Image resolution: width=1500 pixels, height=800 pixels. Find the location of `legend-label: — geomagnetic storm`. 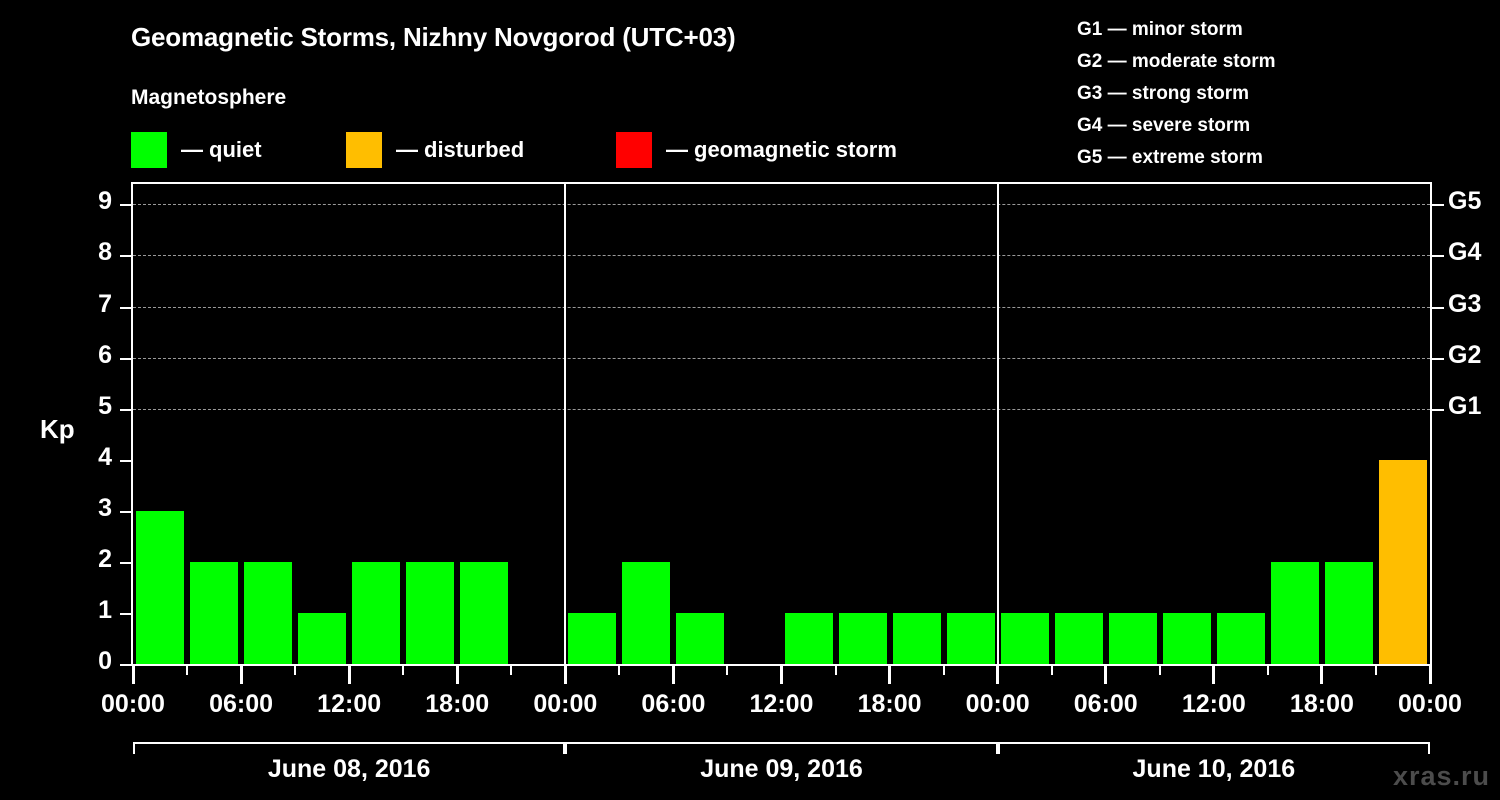

legend-label: — geomagnetic storm is located at coordinates (781, 149).